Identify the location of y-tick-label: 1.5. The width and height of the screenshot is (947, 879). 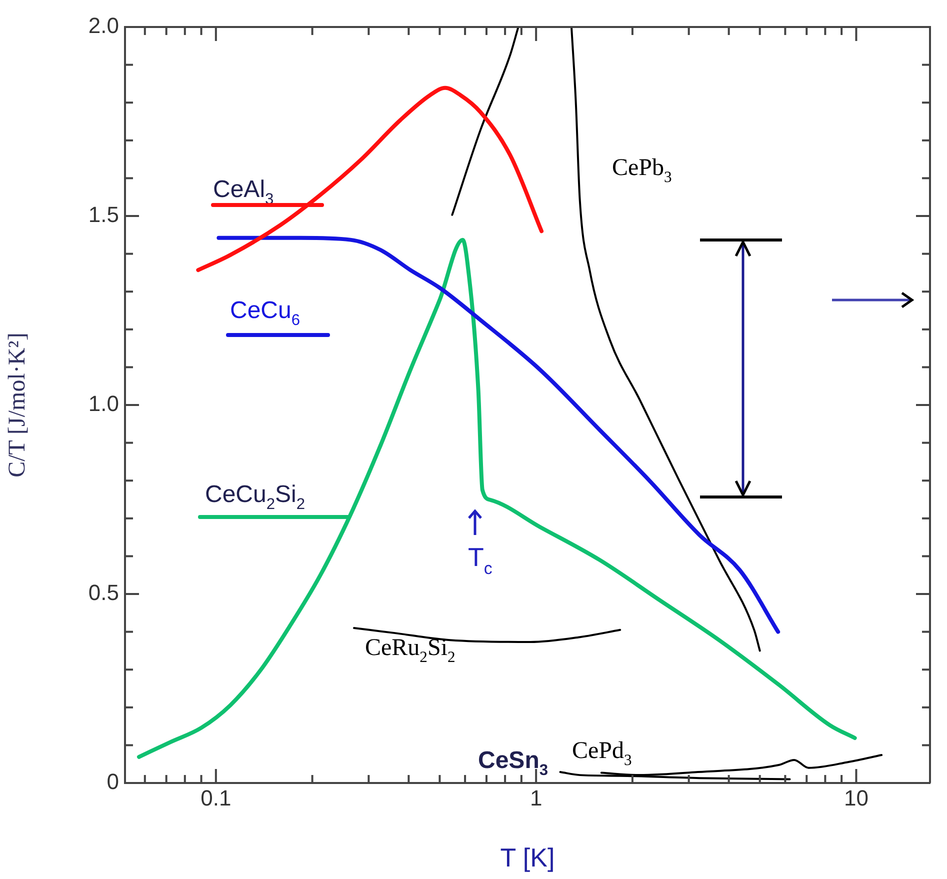
(103, 215).